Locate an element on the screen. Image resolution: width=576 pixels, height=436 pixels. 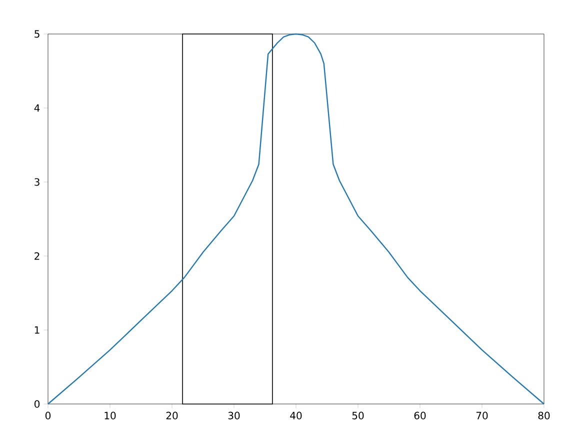
x-tick-label: 20 is located at coordinates (172, 416).